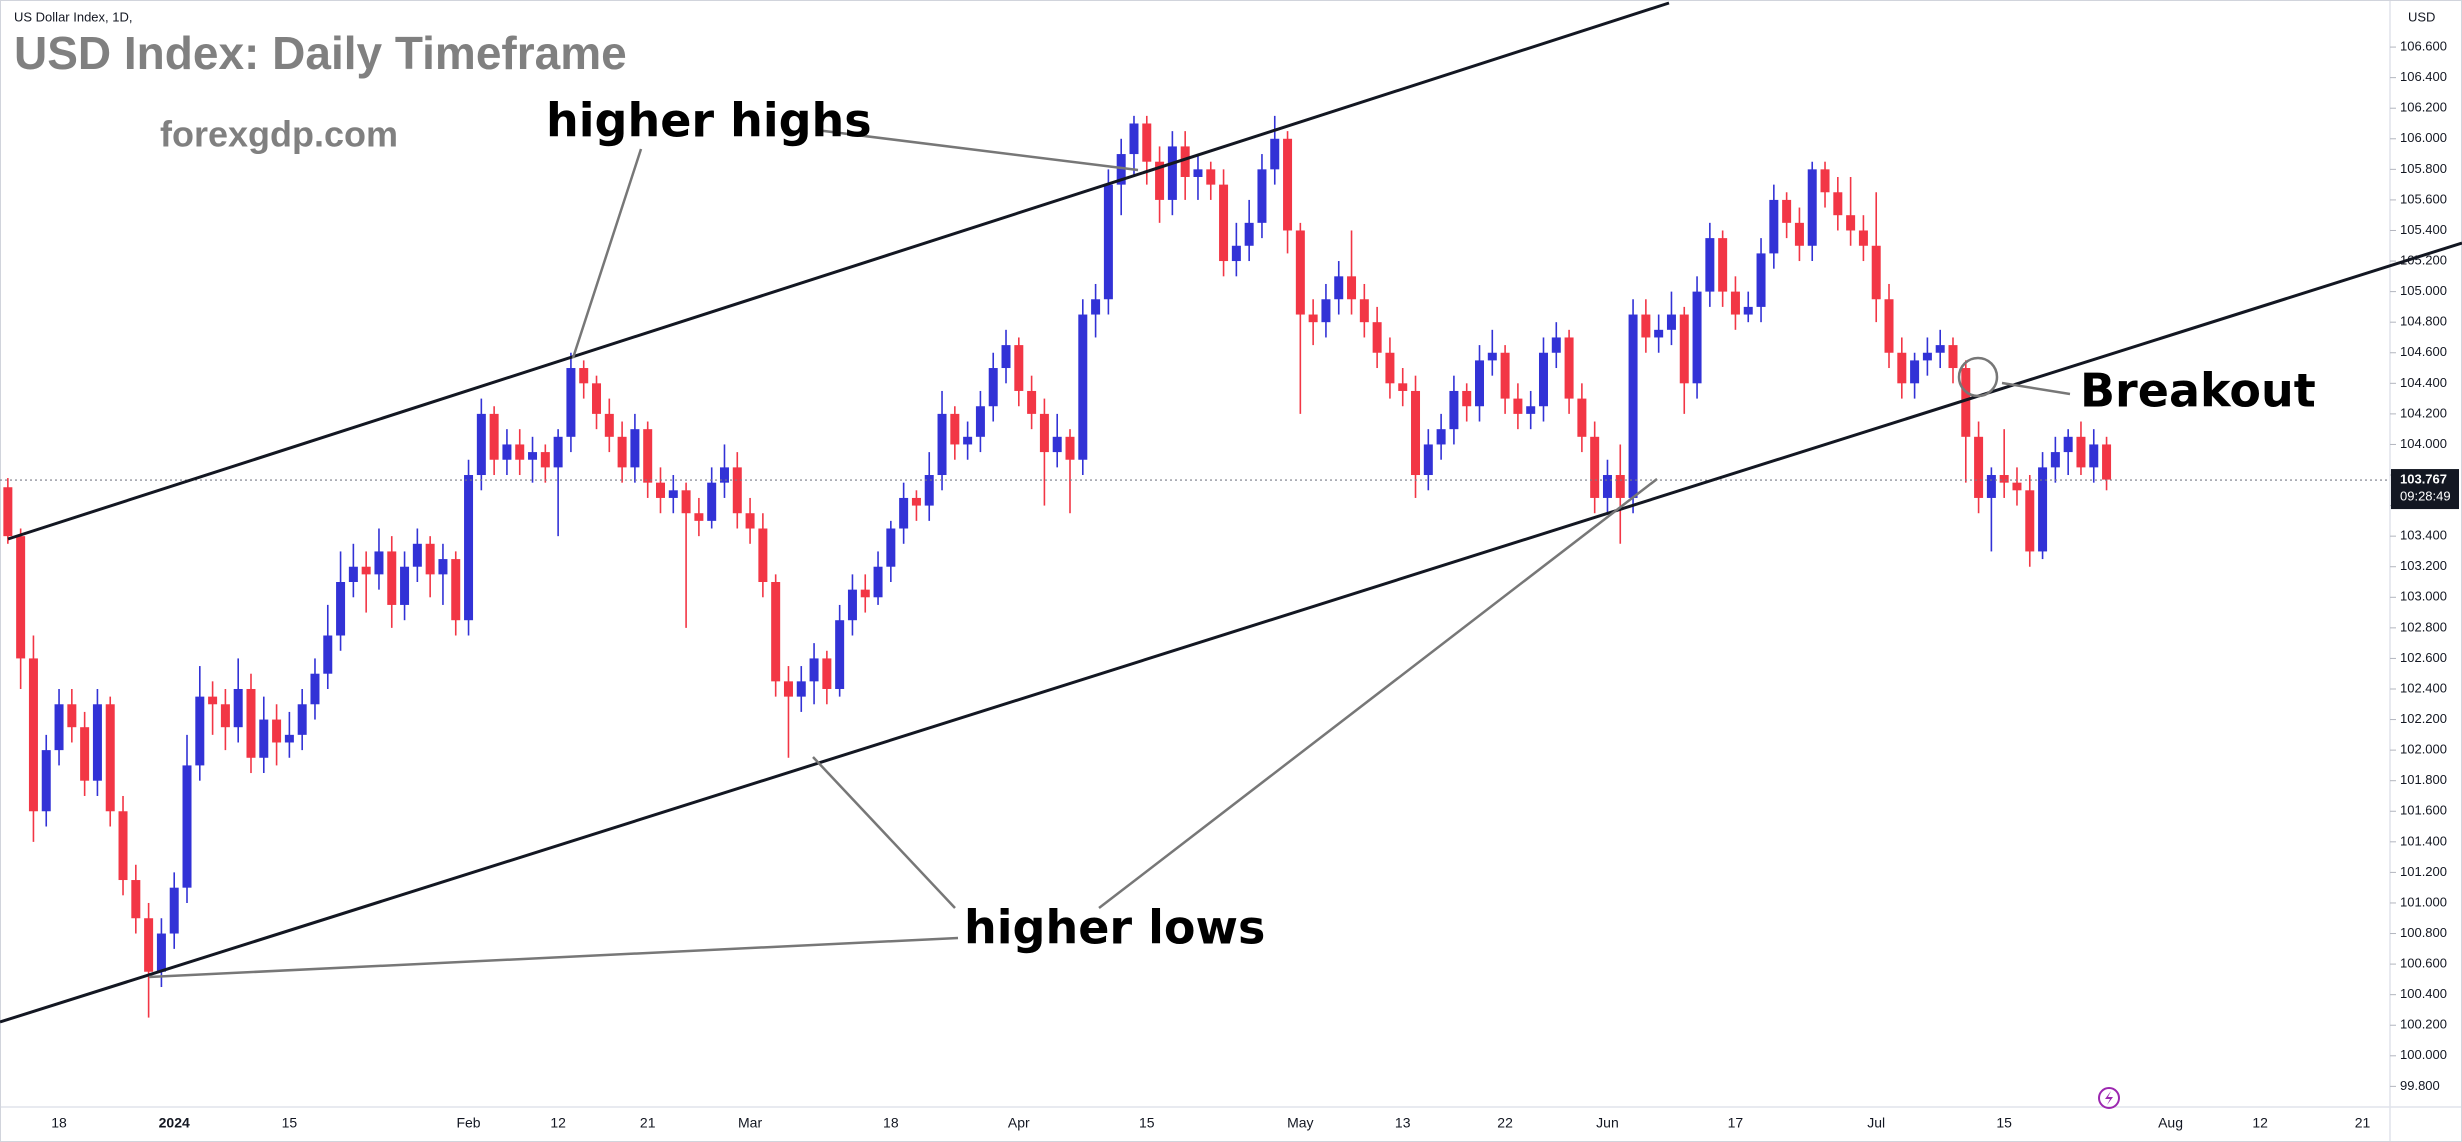  I want to click on y-tick-label: 100.600, so click(2423, 963).